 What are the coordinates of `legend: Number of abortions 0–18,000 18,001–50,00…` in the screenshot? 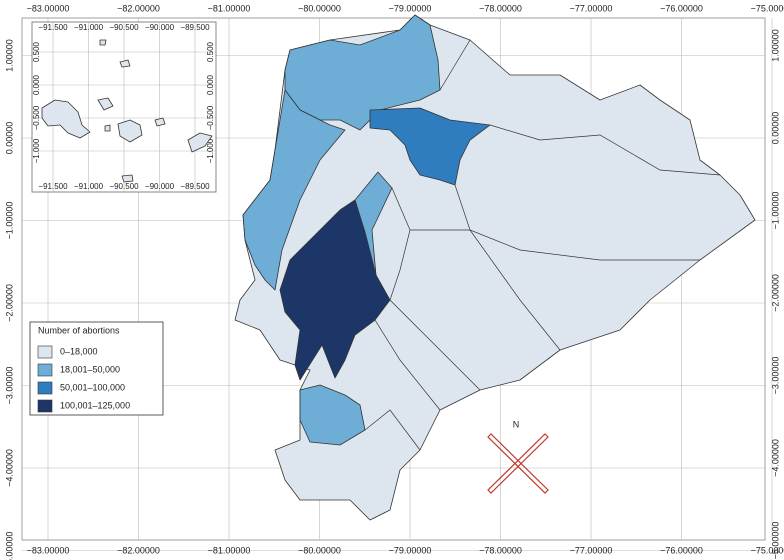 It's located at (96, 368).